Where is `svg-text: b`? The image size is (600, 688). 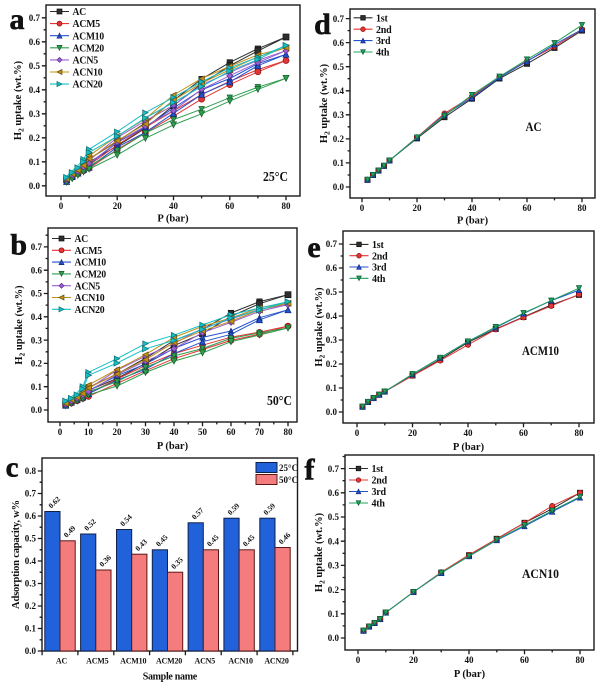 svg-text: b is located at coordinates (18, 245).